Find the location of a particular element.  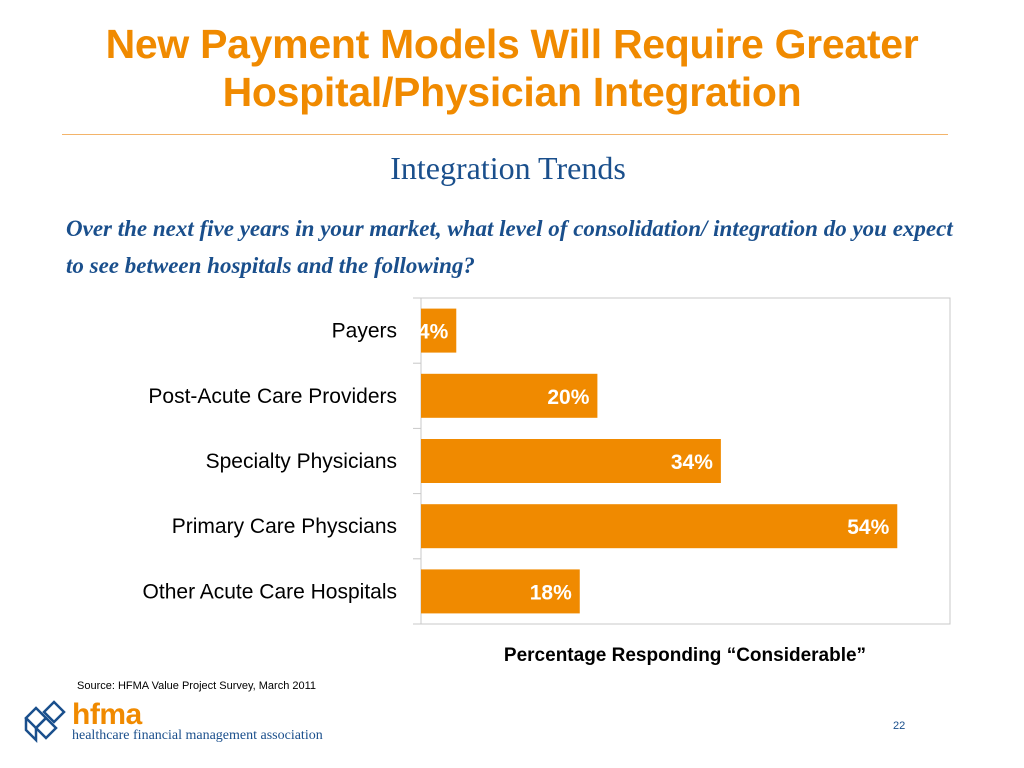

x-axis-label: Percentage Responding “Considerable” is located at coordinates (685, 655).